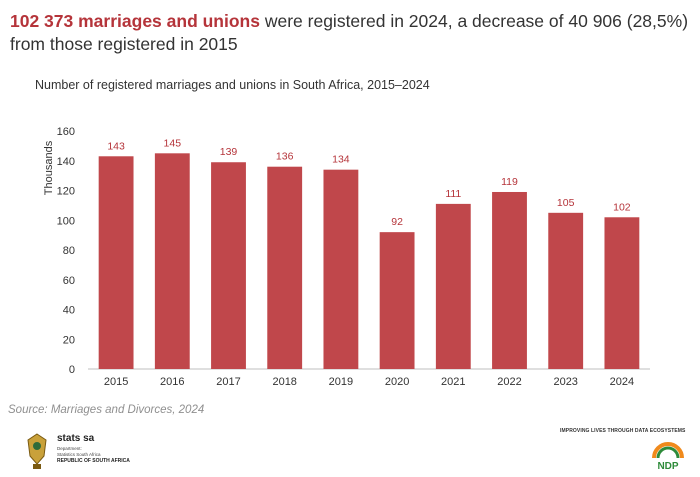 This screenshot has width=700, height=477. Describe the element at coordinates (453, 194) in the screenshot. I see `bar-value-label: 111` at that location.